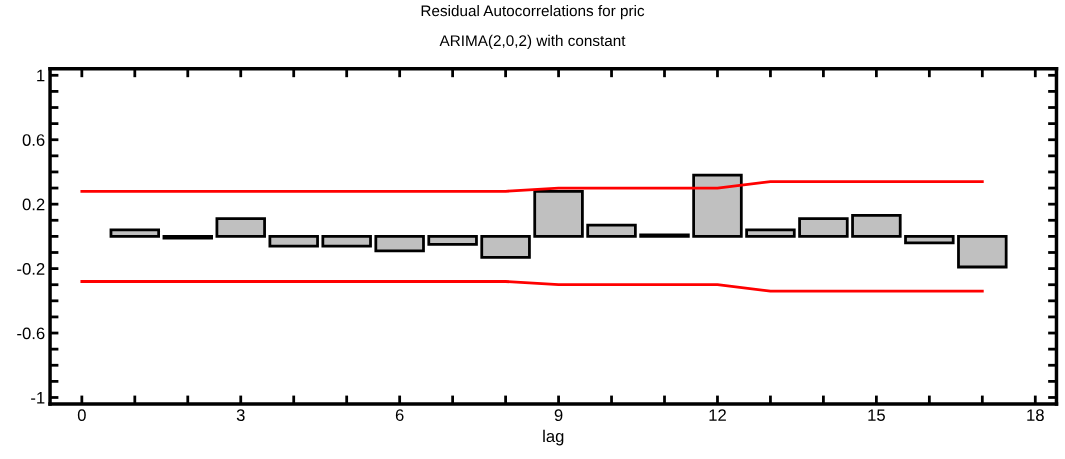 This screenshot has width=1065, height=459. Describe the element at coordinates (399, 415) in the screenshot. I see `x-tick-label: 6` at that location.